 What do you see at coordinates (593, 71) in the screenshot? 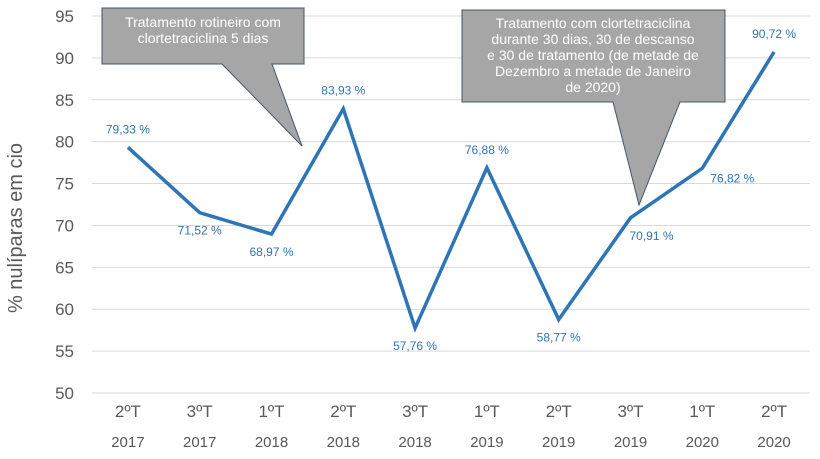
I see `annotation-text: Dezembro a metade de Janeiro` at bounding box center [593, 71].